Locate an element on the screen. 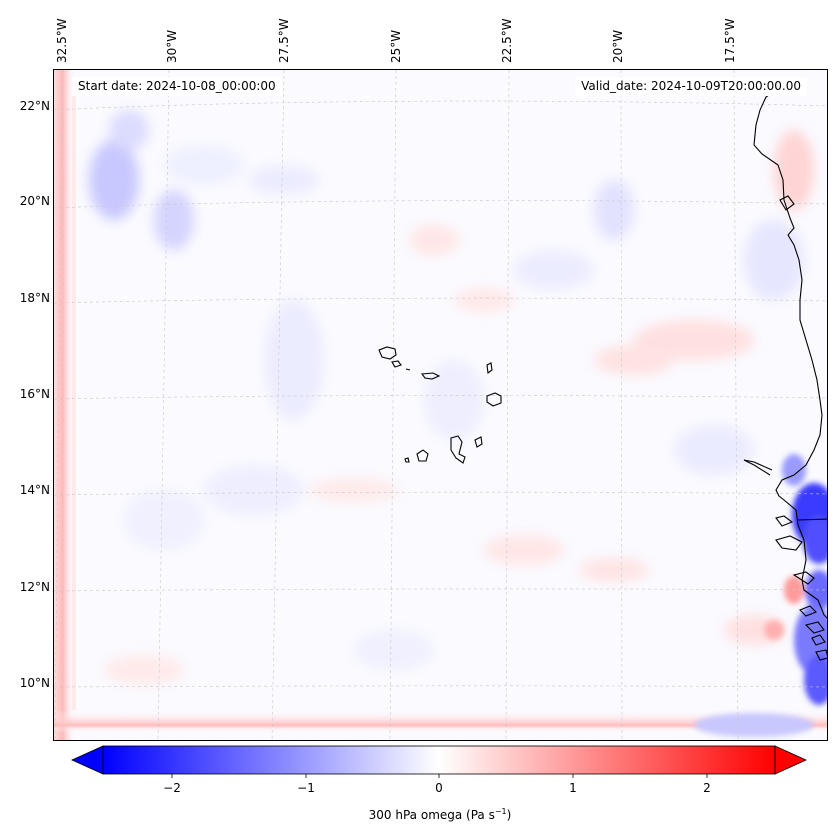 This screenshot has width=837, height=839. coast-sine-saloum is located at coordinates (784, 521).